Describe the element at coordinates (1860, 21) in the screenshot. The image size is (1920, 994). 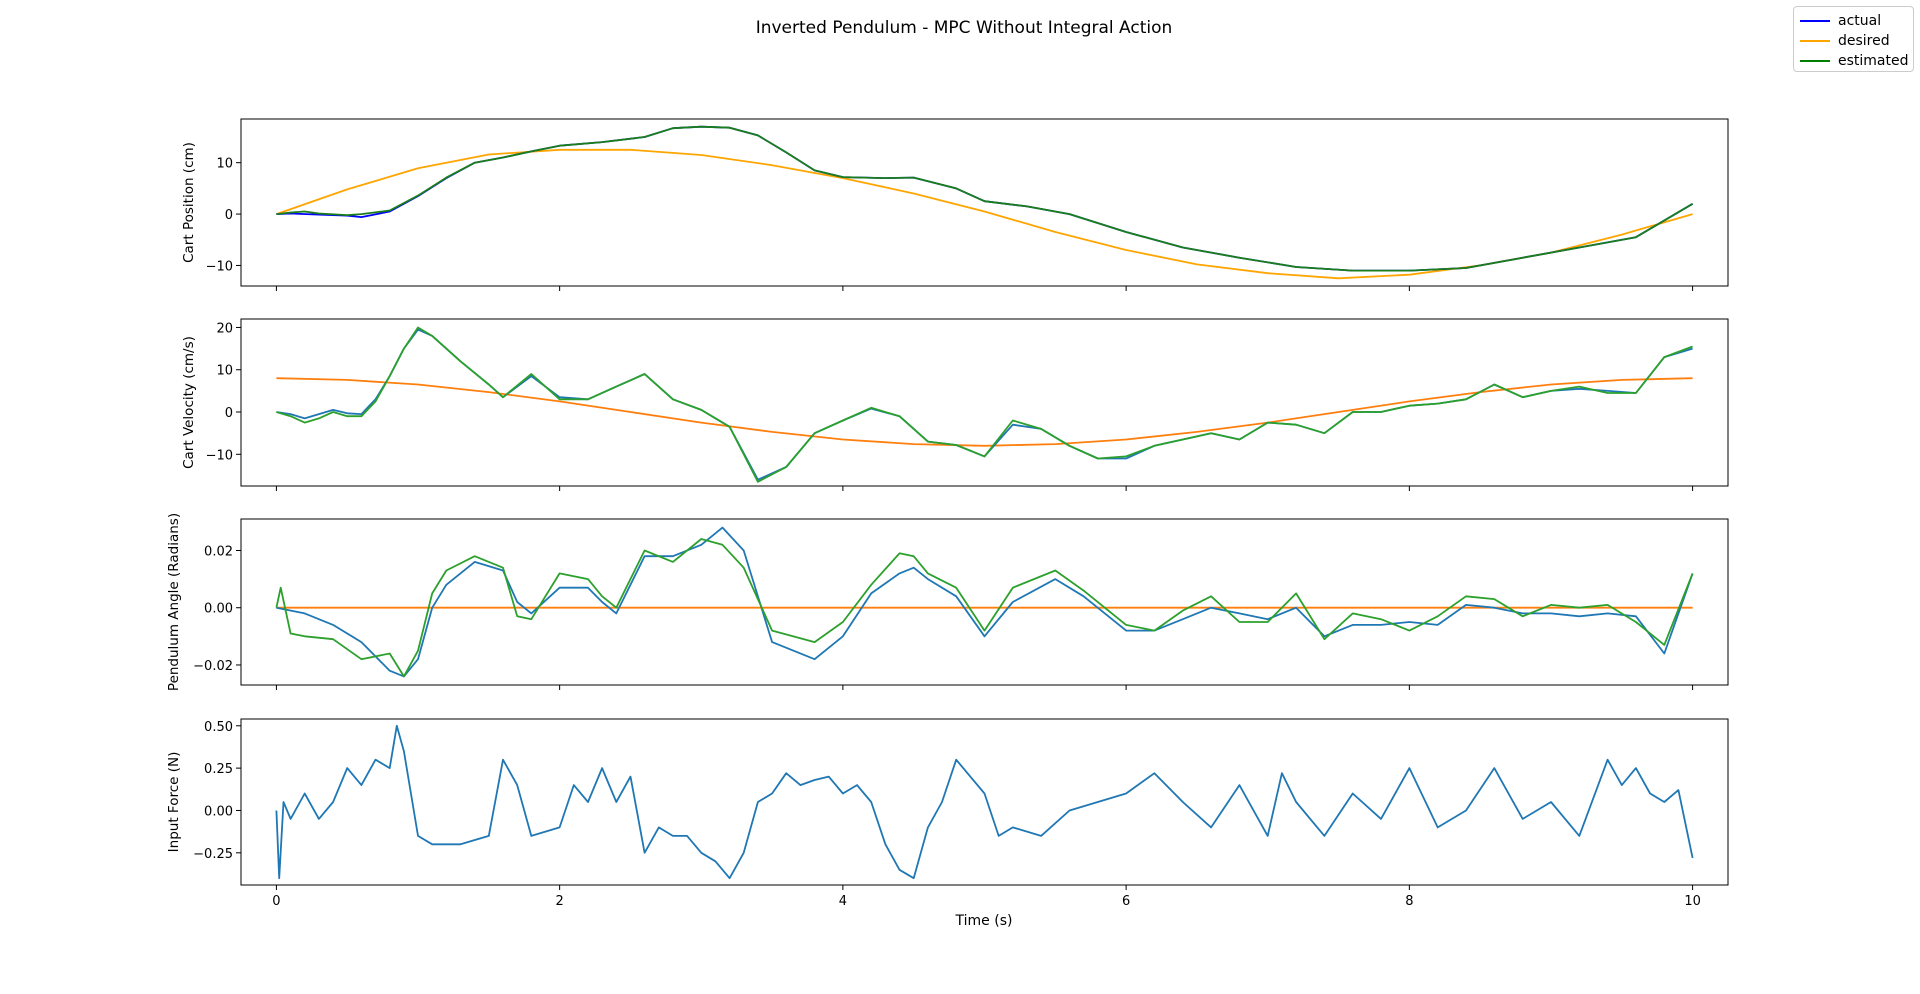
I see `legend-label-actual: actual` at that location.